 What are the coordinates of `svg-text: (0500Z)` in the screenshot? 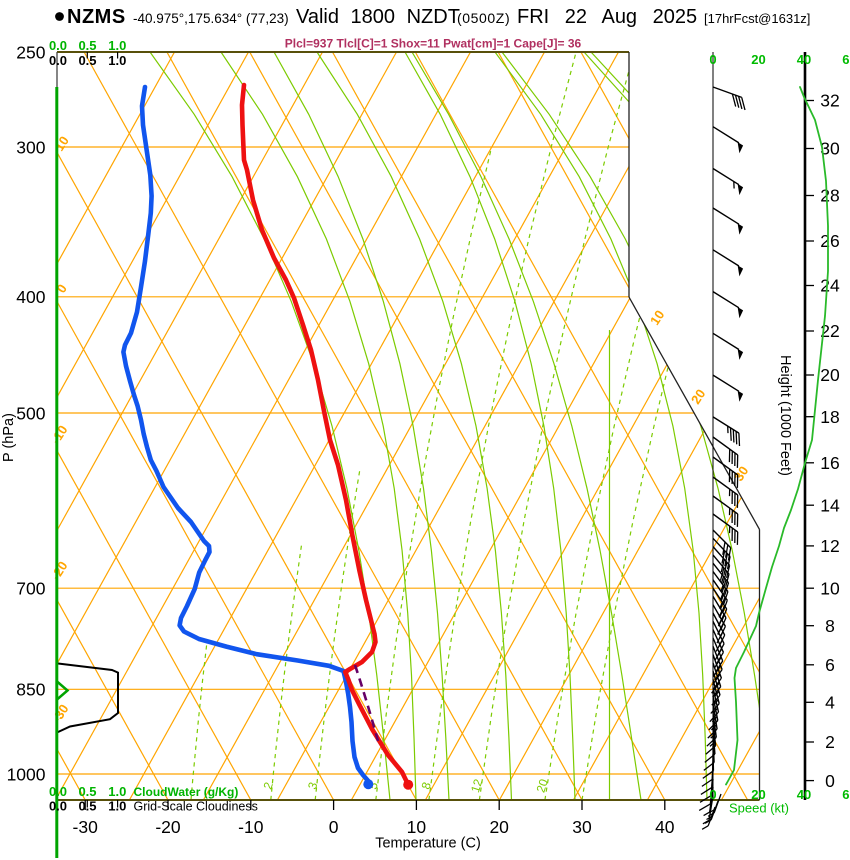 It's located at (483, 18).